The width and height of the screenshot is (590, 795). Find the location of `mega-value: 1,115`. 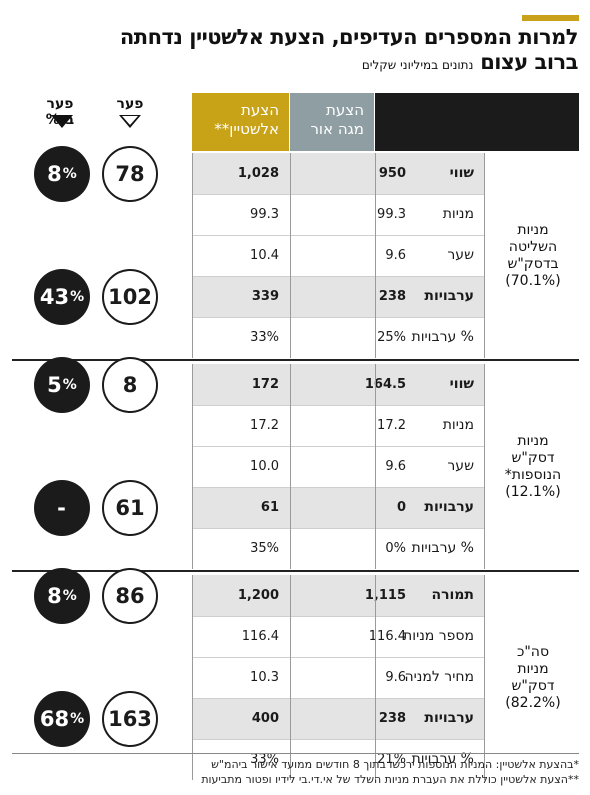

mega-value: 1,115 is located at coordinates (385, 595).